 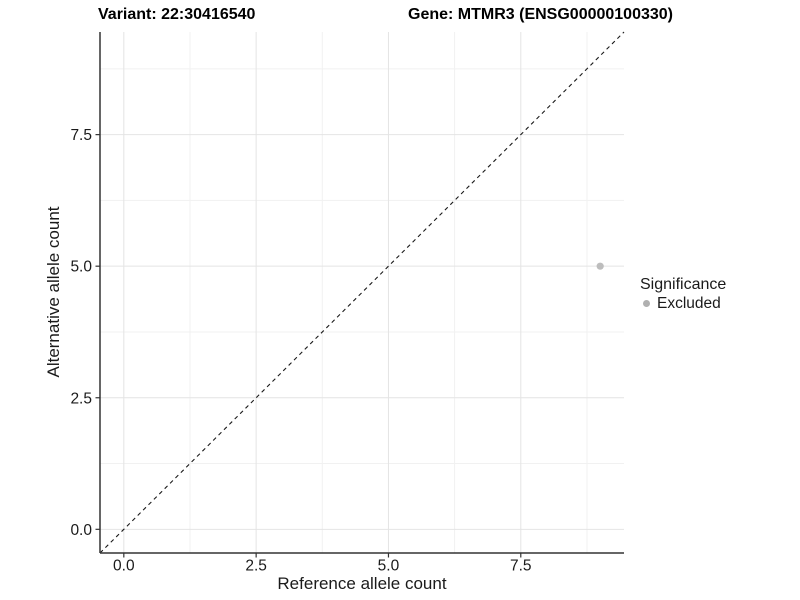 I want to click on x-tick-label: 7.5, so click(x=521, y=566).